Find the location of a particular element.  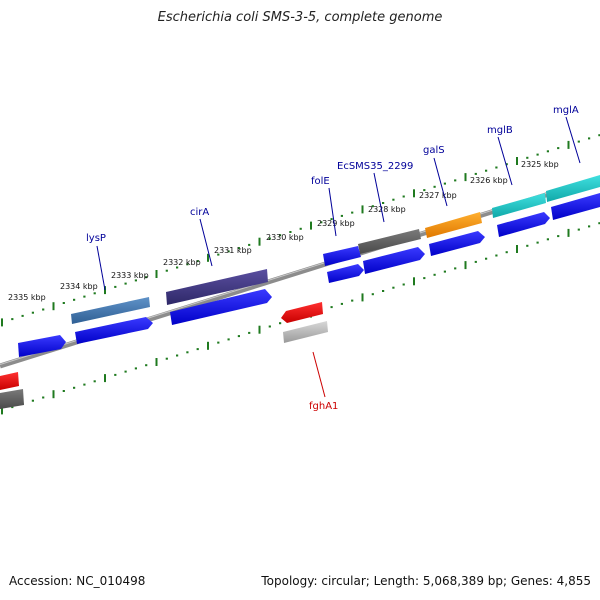

kbp-label: 2329 kbp is located at coordinates (336, 223).